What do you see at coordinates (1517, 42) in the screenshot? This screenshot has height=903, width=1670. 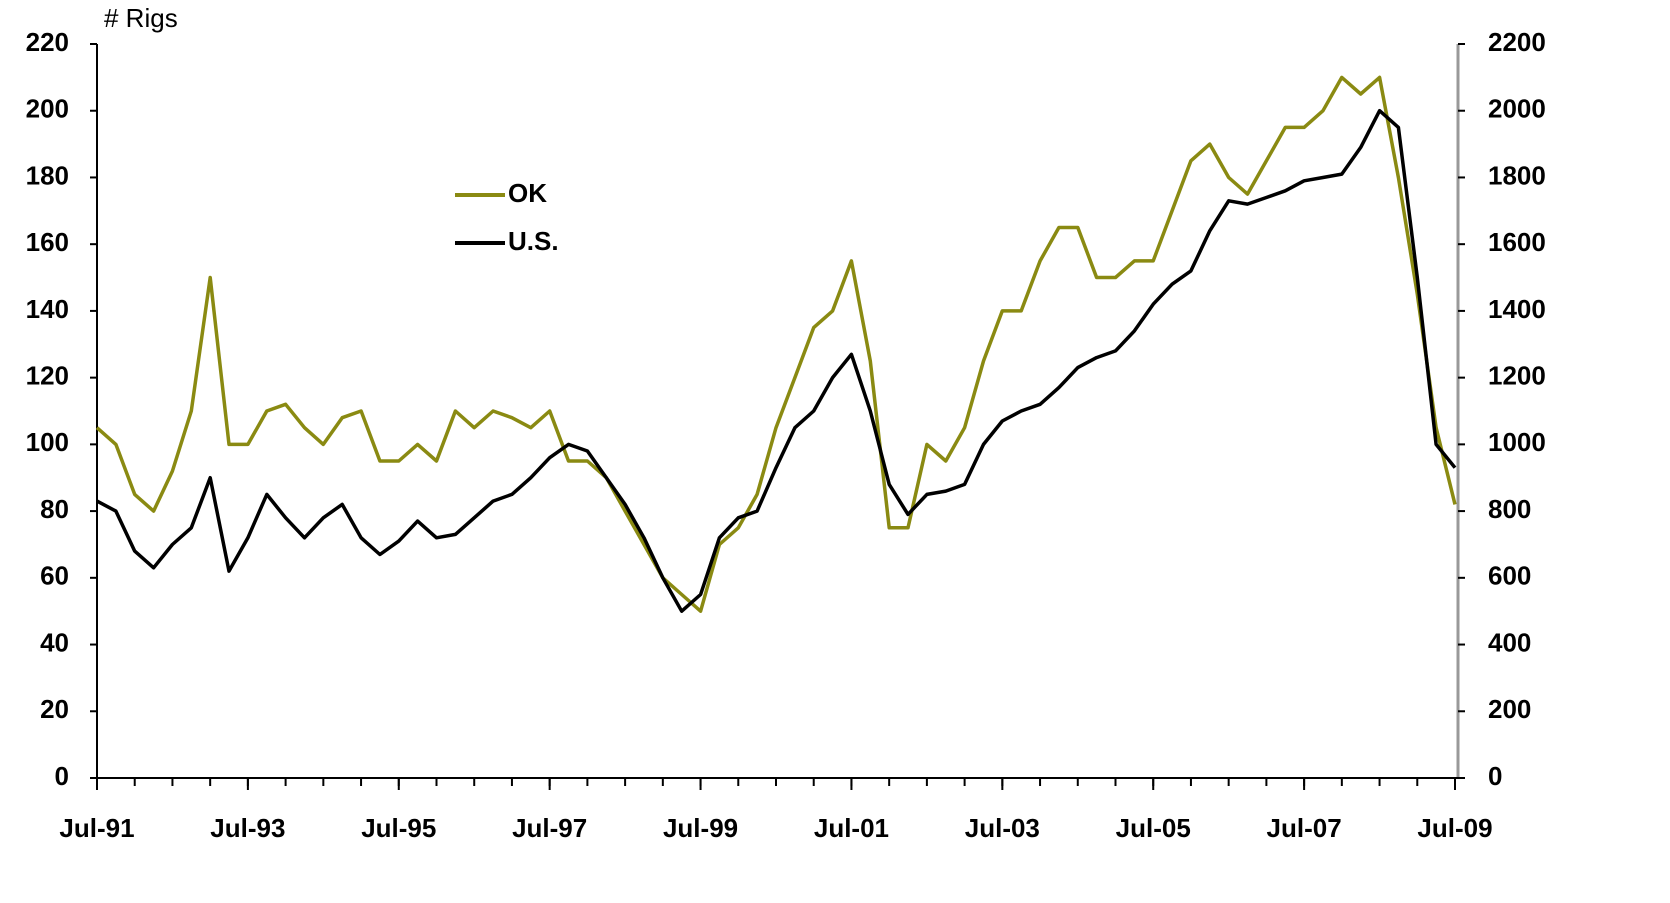 I see `y2-tick-label: 2200` at bounding box center [1517, 42].